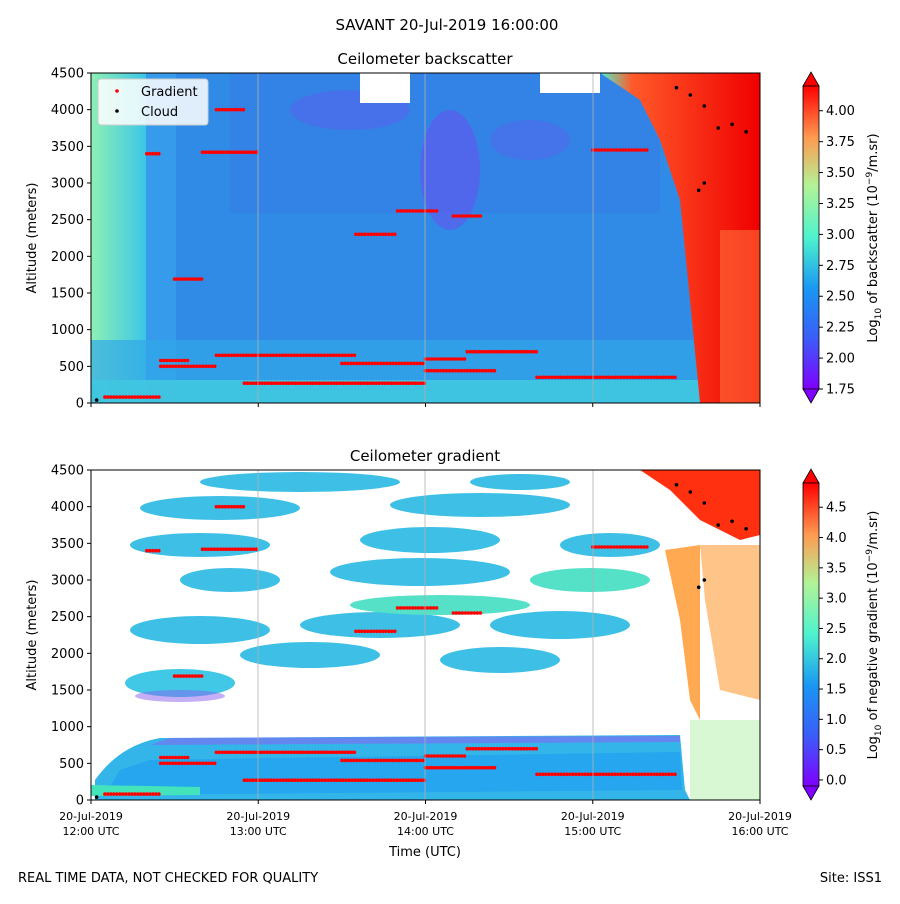 The width and height of the screenshot is (900, 904). Describe the element at coordinates (425, 59) in the screenshot. I see `backscatter-title: Ceilometer backscatter` at that location.